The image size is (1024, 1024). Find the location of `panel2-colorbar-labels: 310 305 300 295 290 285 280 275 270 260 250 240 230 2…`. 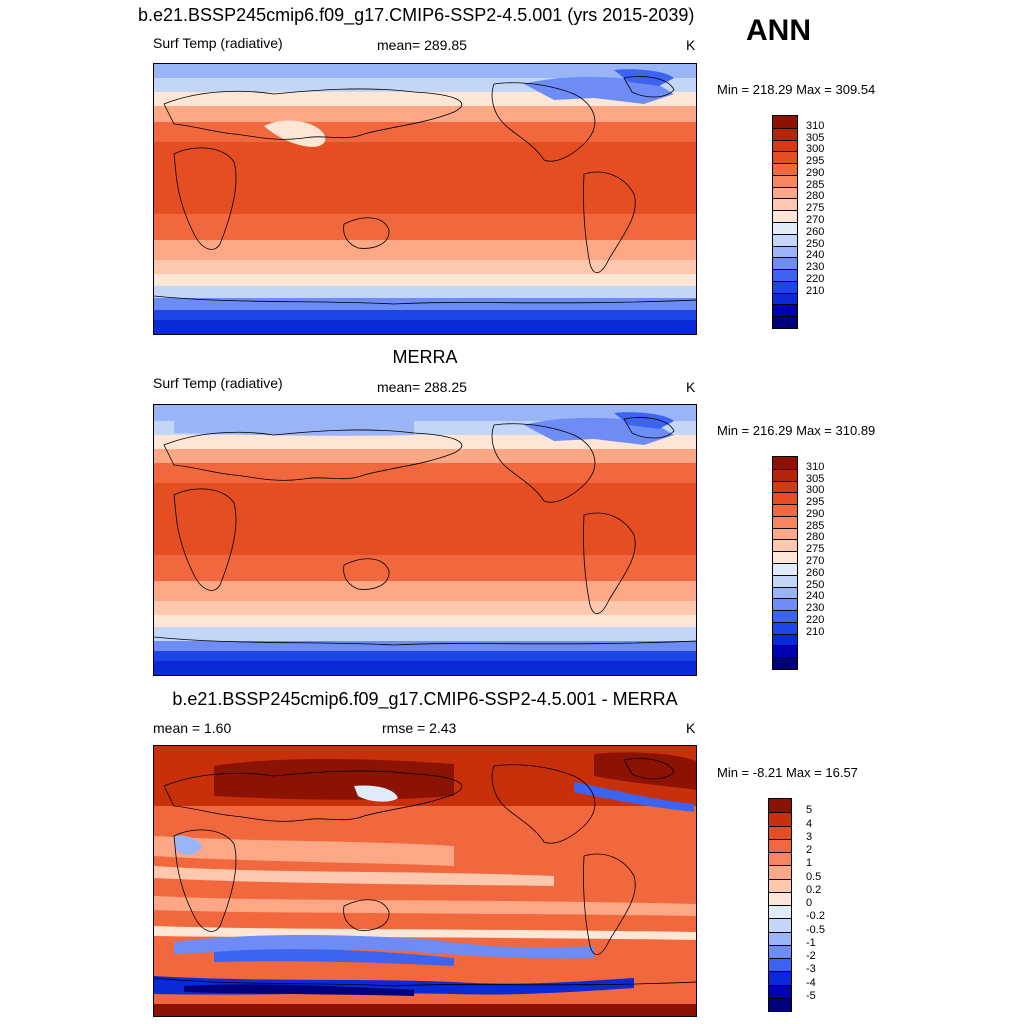

panel2-colorbar-labels: 310 305 300 295 290 285 280 275 270 260 250 240 230 2… is located at coordinates (836, 563).